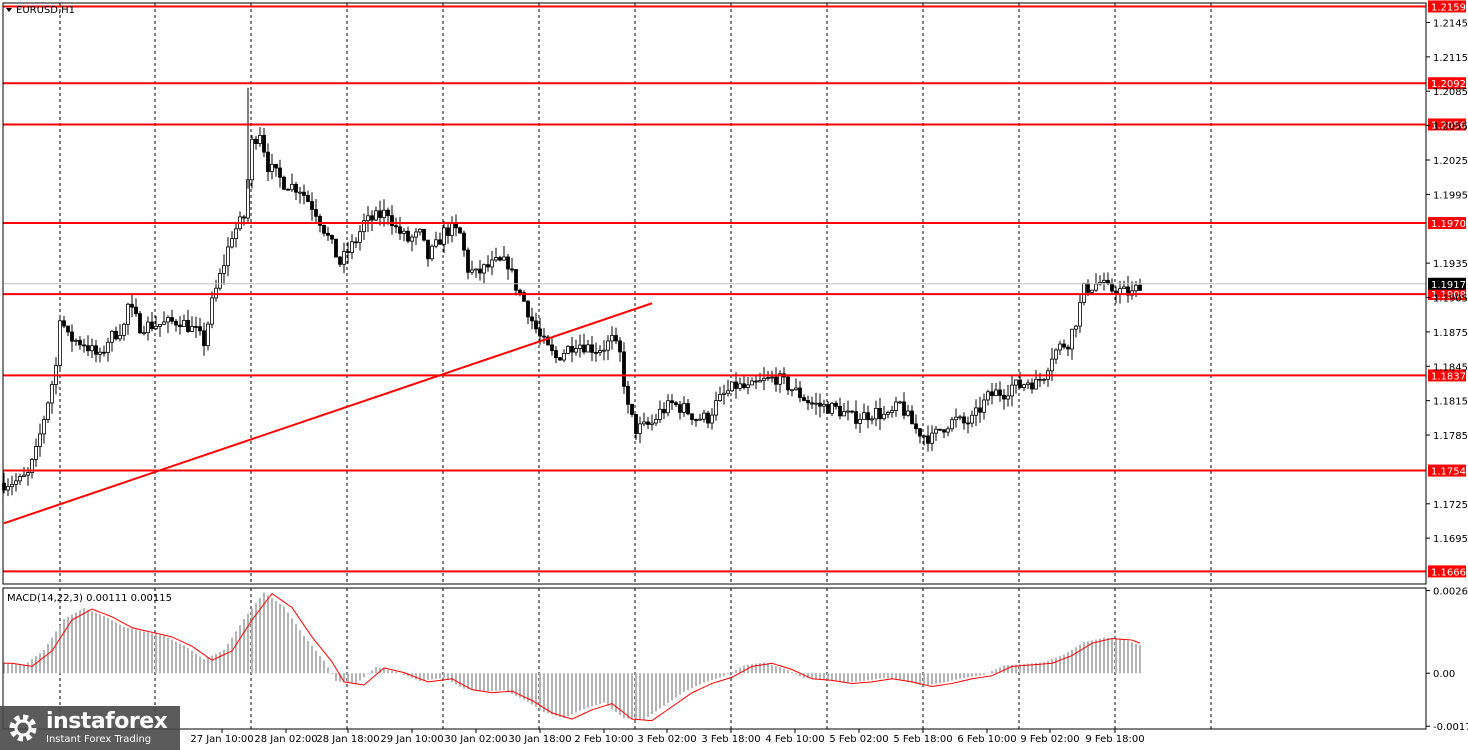 The width and height of the screenshot is (1468, 750). I want to click on macd-axis: 0.00267 0.00 -0.00171, so click(1447, 659).